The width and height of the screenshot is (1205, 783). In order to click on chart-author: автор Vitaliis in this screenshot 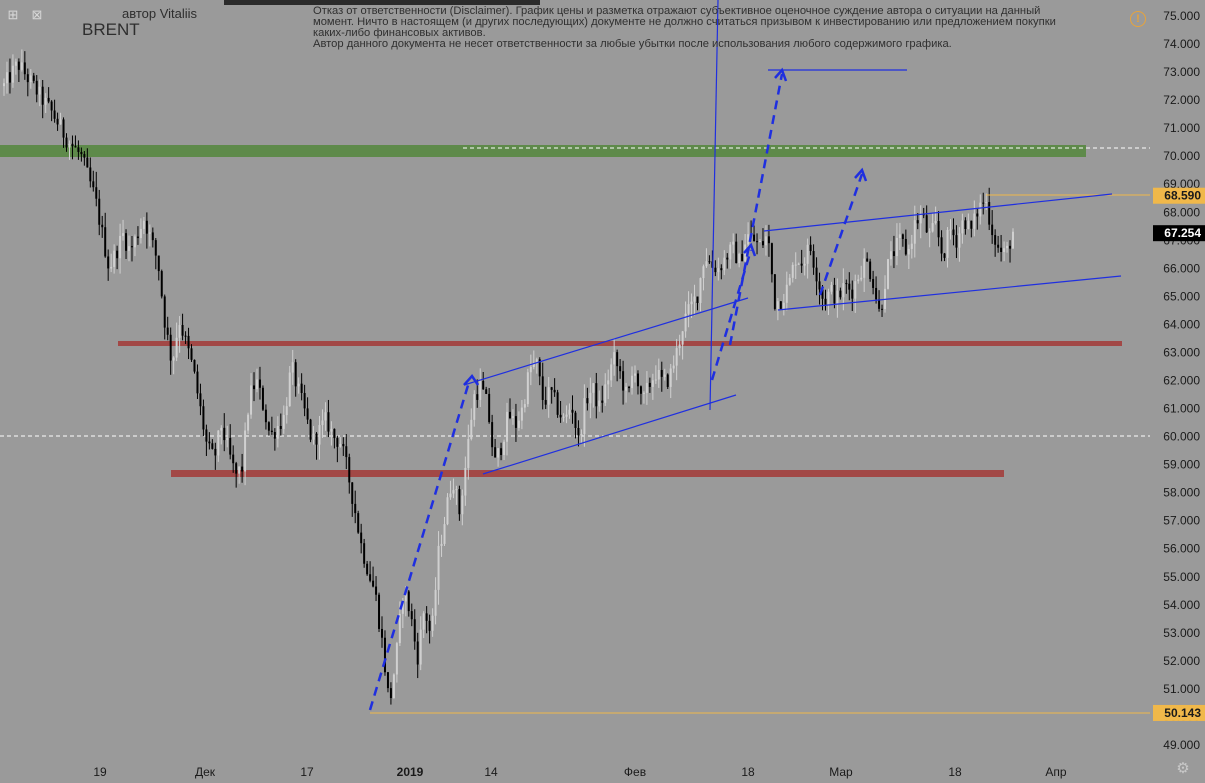, I will do `click(160, 13)`.